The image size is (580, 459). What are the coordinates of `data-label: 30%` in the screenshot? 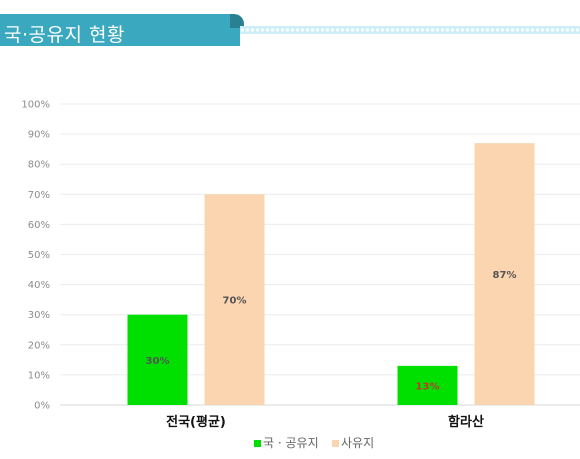 It's located at (158, 361).